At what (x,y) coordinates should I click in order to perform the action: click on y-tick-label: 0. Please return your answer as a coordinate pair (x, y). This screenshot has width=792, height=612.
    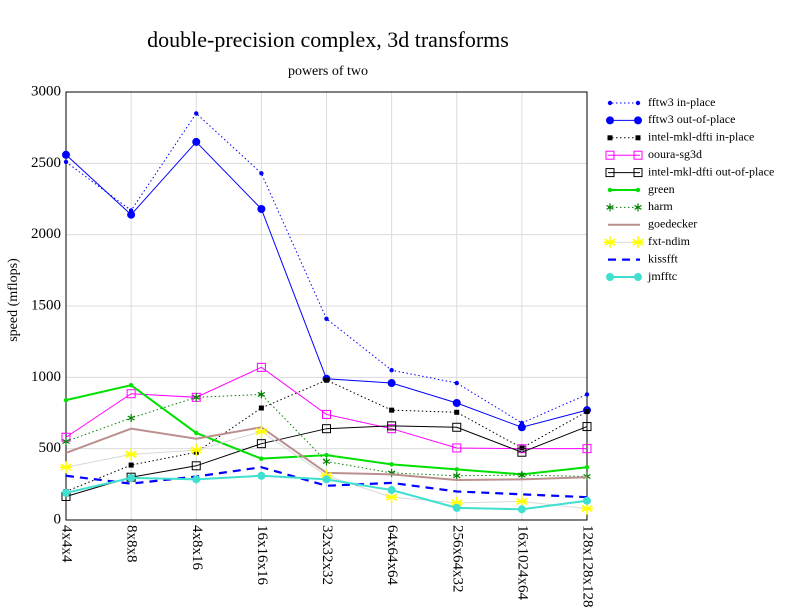
    Looking at the image, I should click on (58, 519).